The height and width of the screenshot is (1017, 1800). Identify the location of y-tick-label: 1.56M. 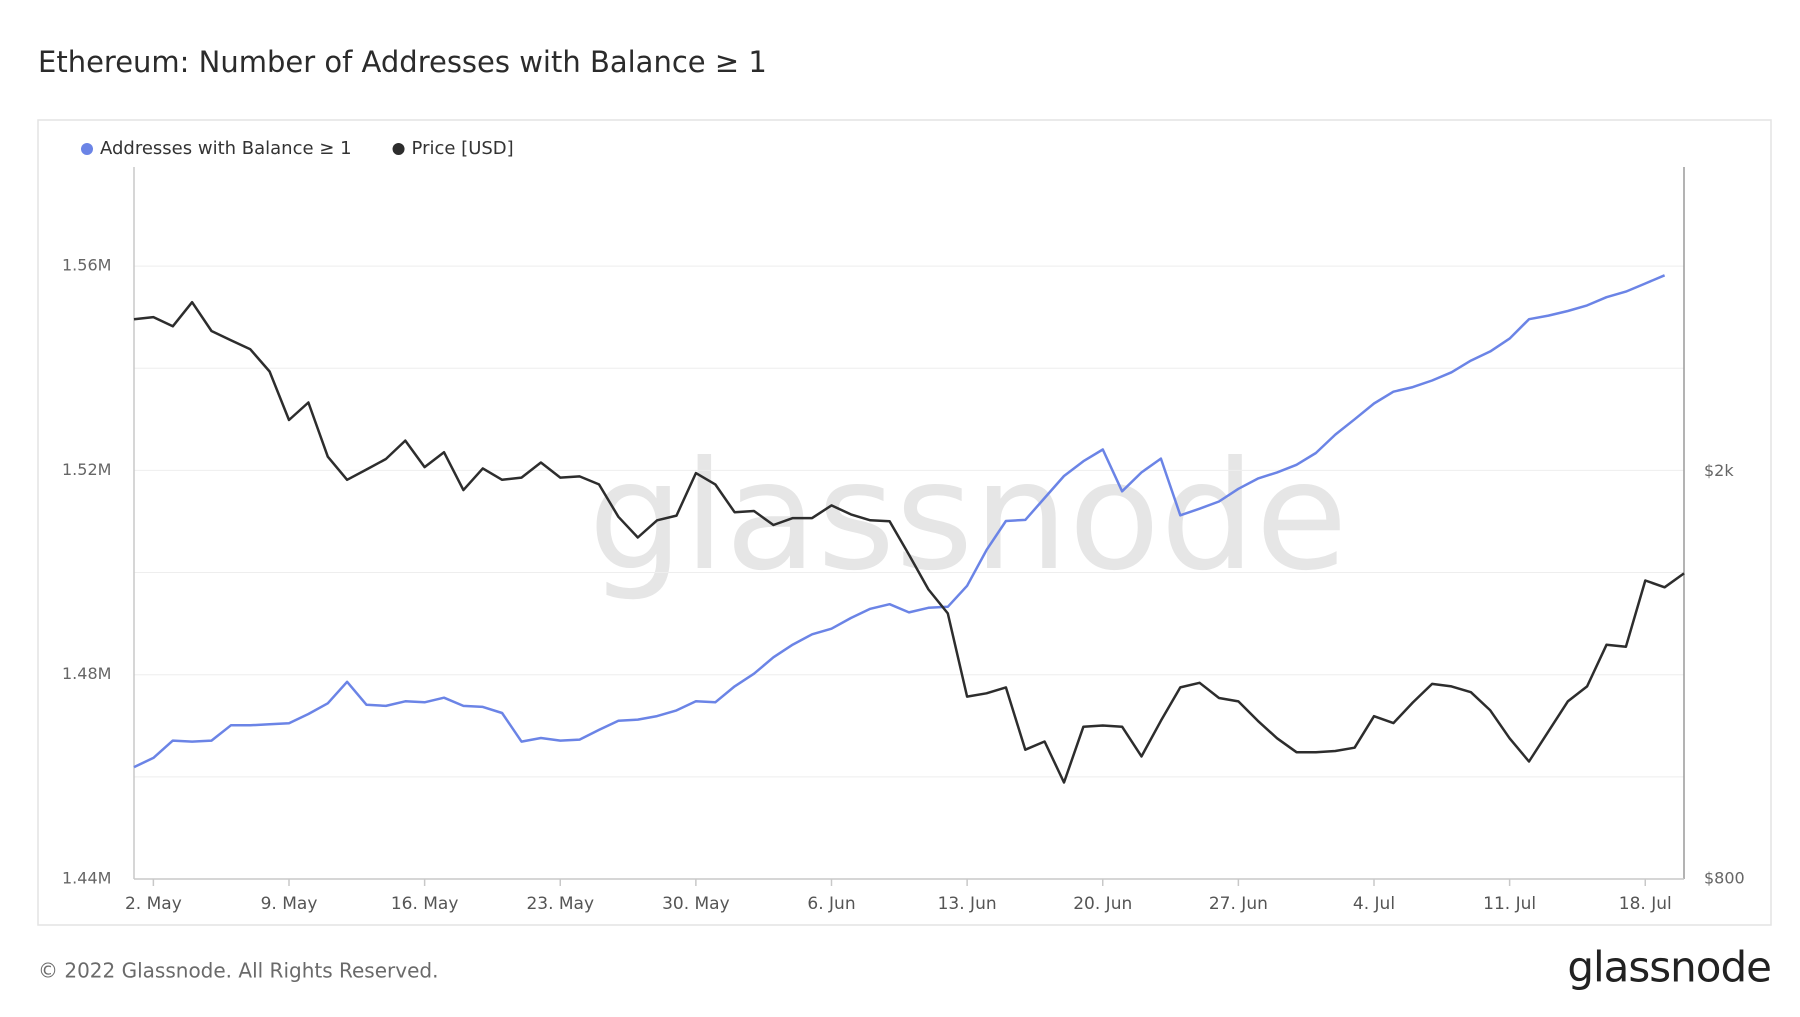
(86, 265).